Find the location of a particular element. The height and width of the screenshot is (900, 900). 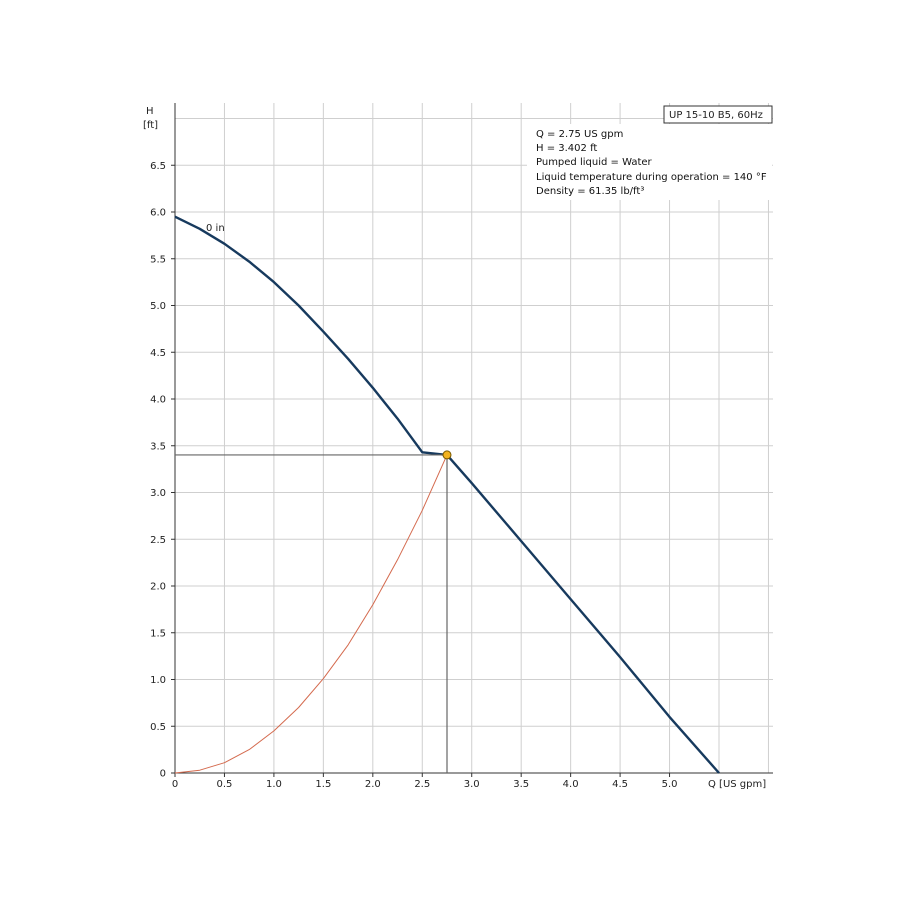

y-tick-label: 2.5 is located at coordinates (158, 540).